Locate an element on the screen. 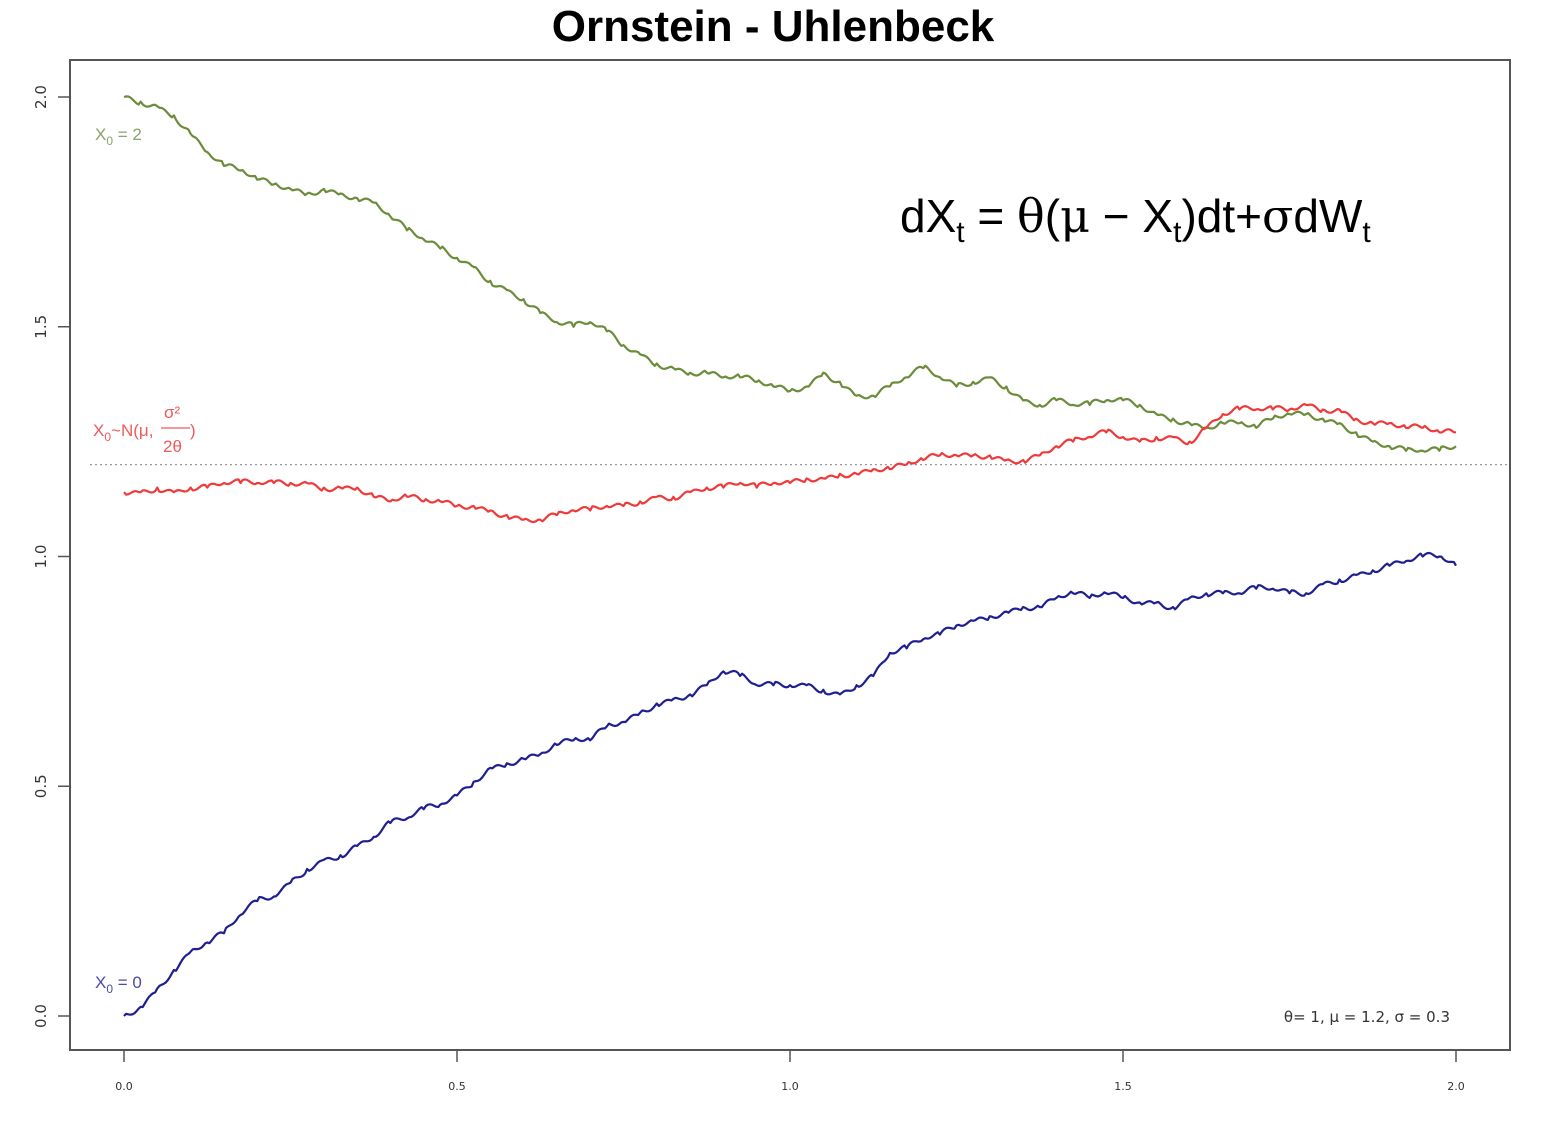 The image size is (1546, 1128). series-label-x0-normal-rest: ~N(μ, is located at coordinates (132, 430).